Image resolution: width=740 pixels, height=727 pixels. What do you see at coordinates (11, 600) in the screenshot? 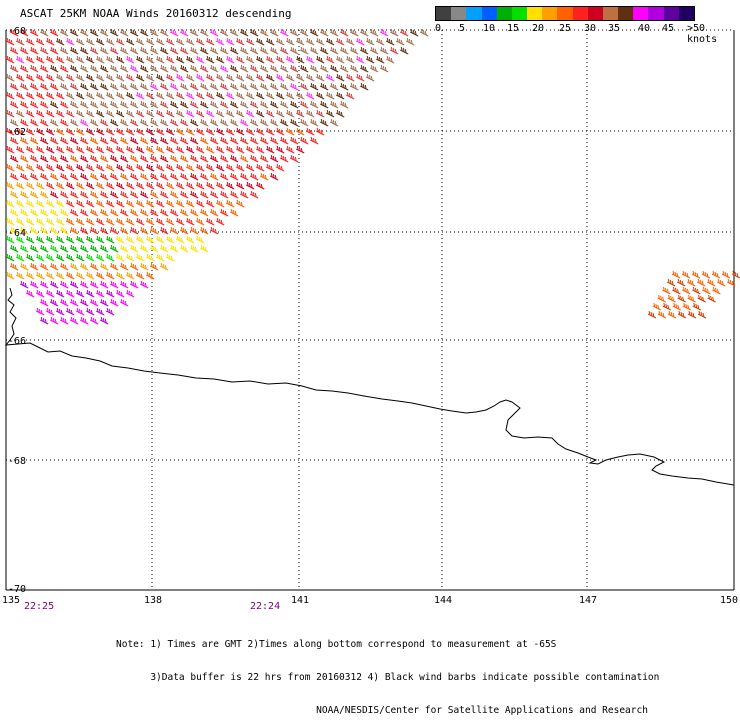
I see `lon-label: 135` at bounding box center [11, 600].